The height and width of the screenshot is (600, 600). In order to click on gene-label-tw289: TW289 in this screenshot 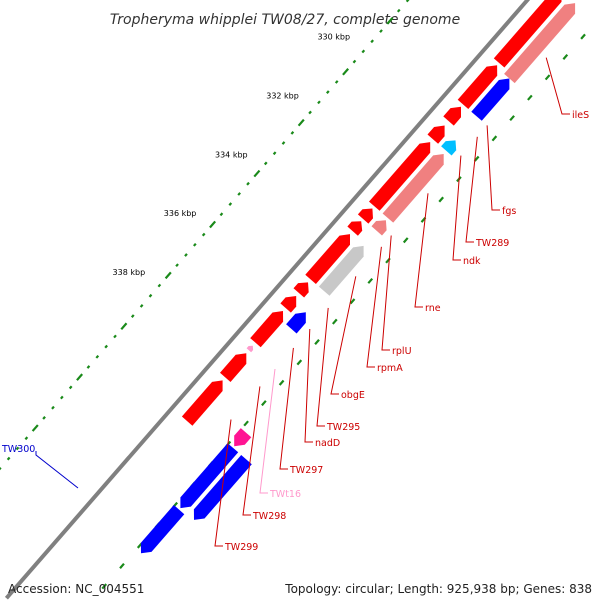, I will do `click(492, 243)`.